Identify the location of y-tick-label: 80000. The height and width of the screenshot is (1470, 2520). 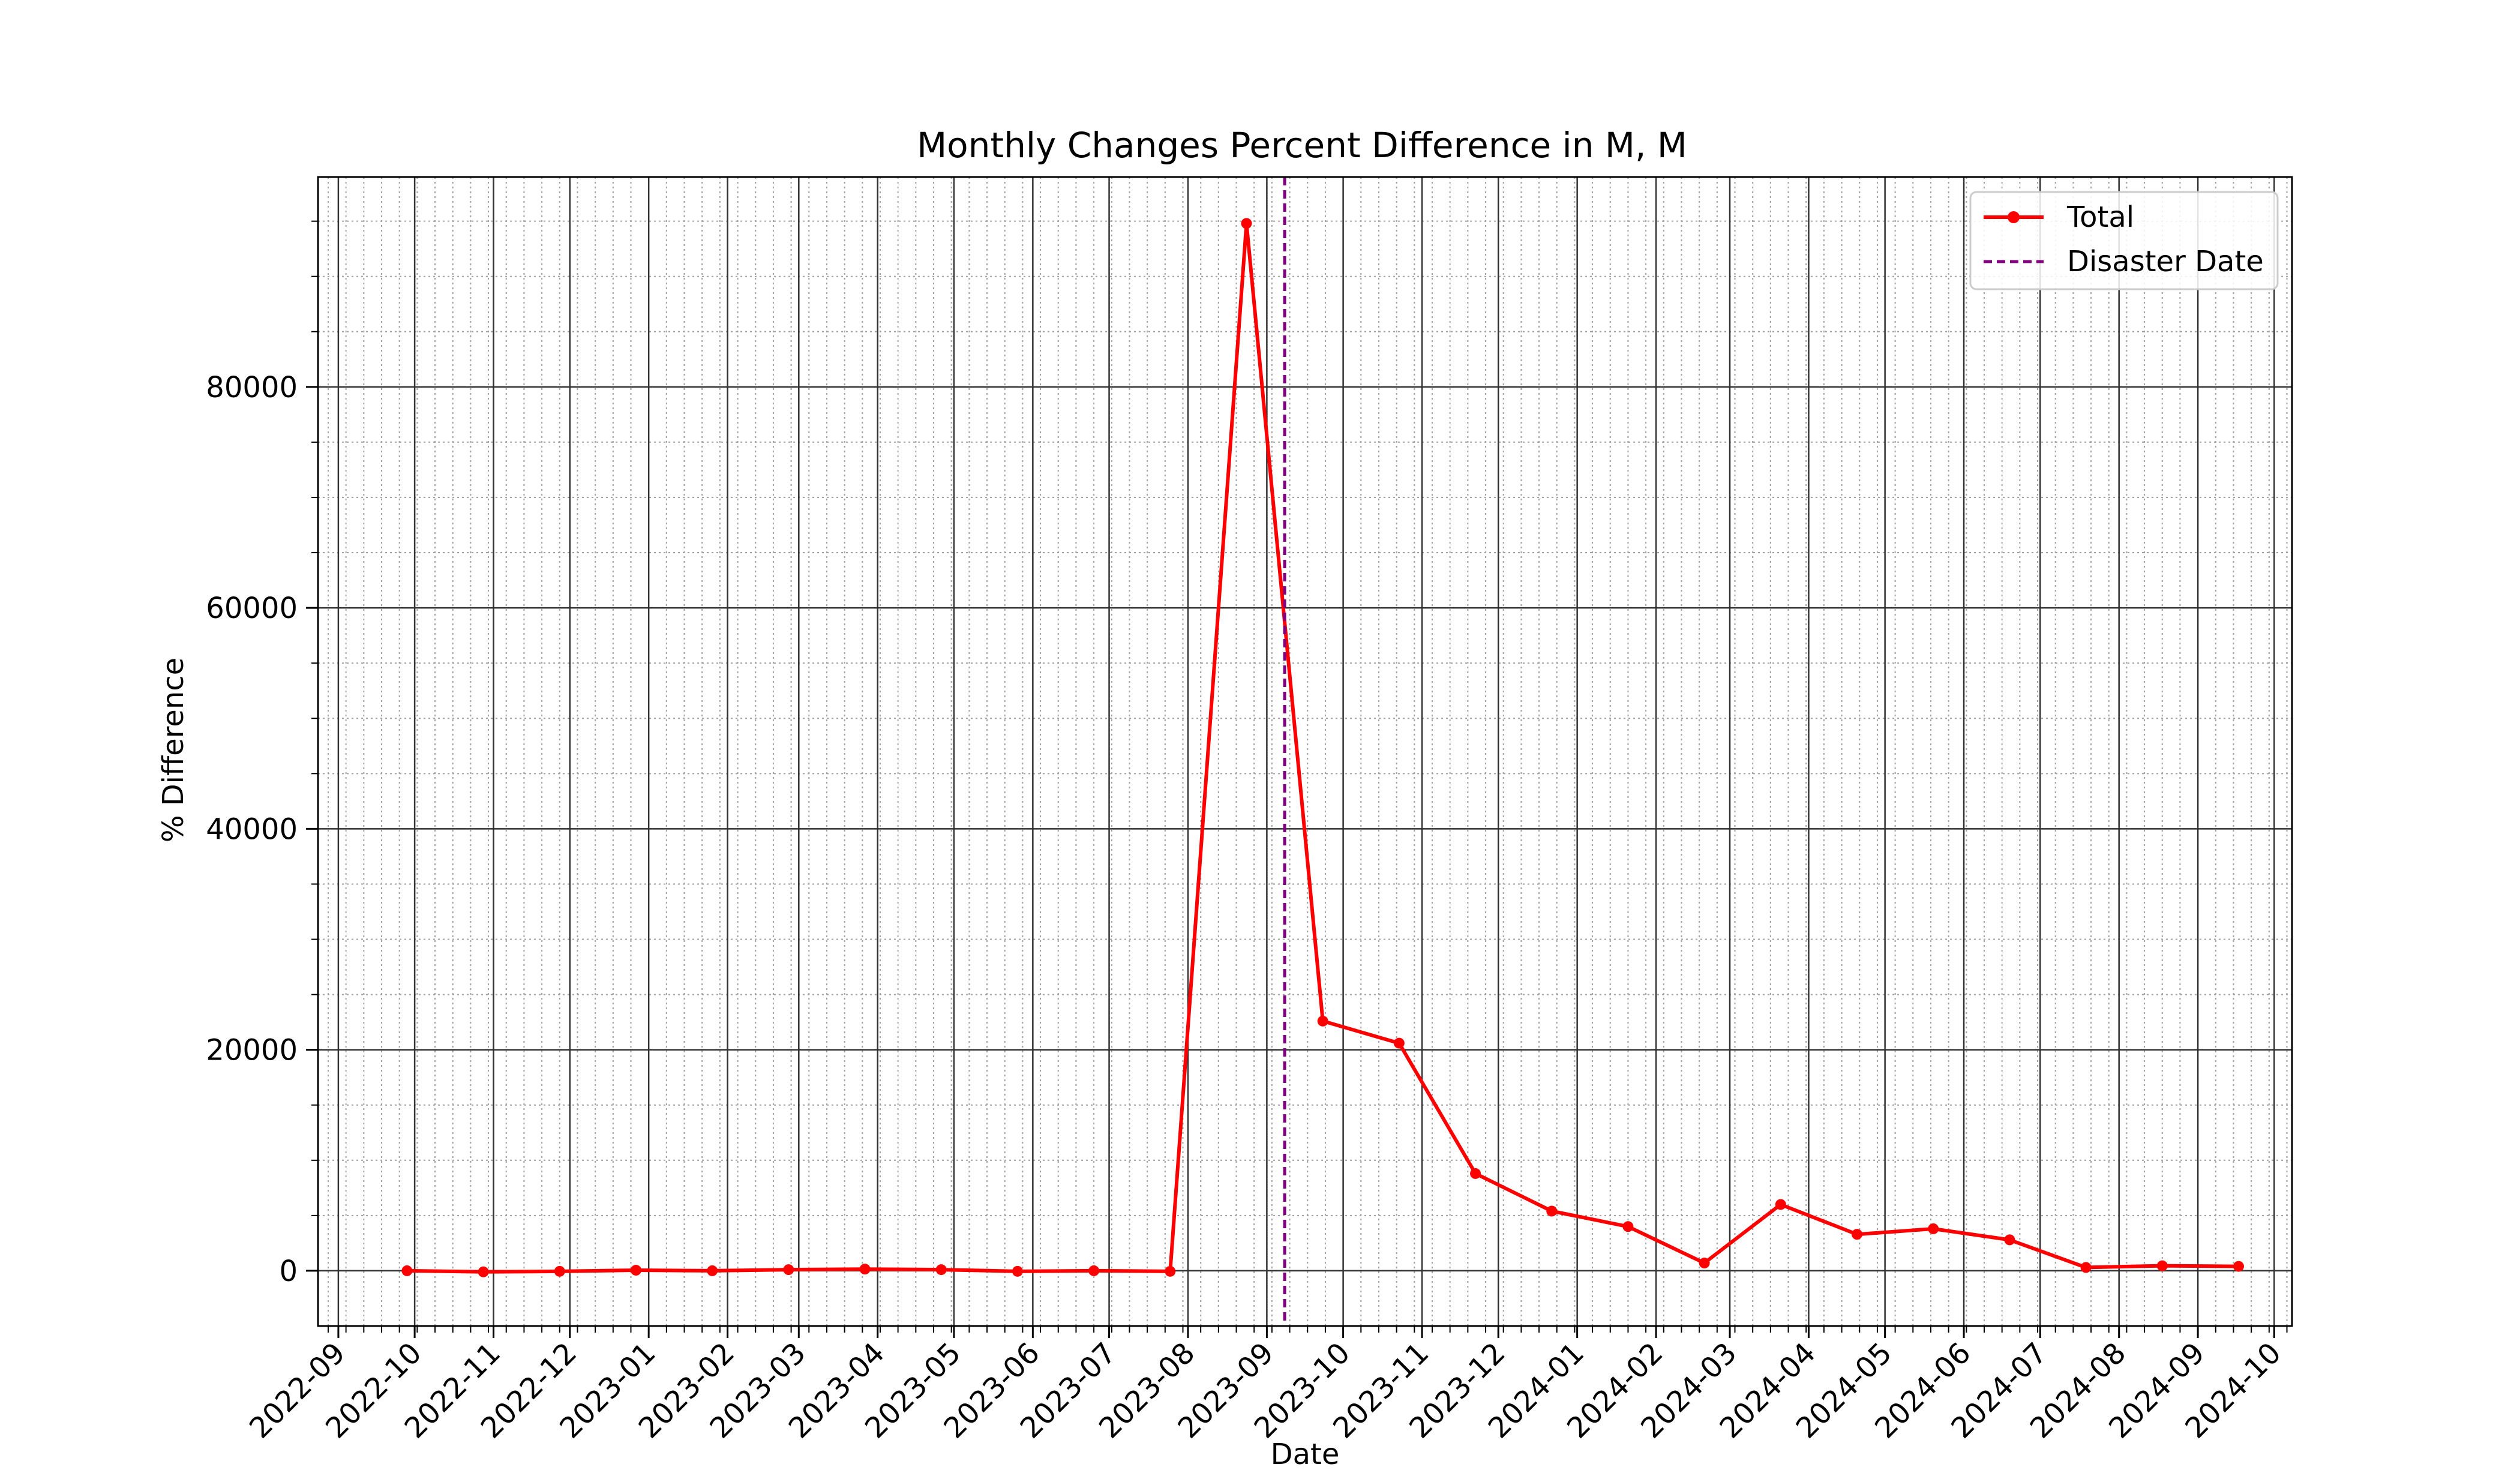
(252, 387).